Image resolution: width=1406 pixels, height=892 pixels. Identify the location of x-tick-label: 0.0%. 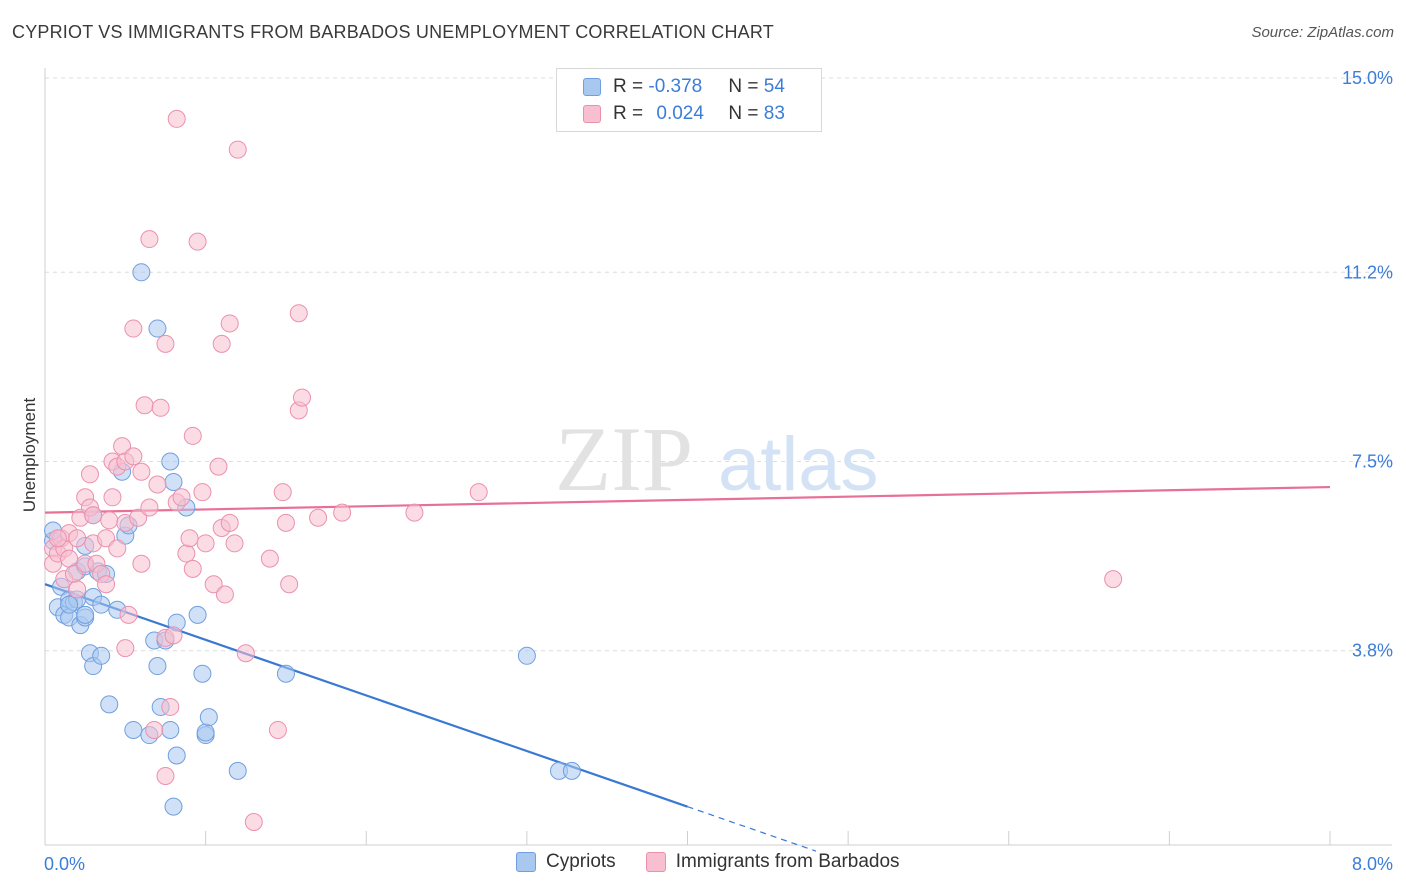
(64, 864).